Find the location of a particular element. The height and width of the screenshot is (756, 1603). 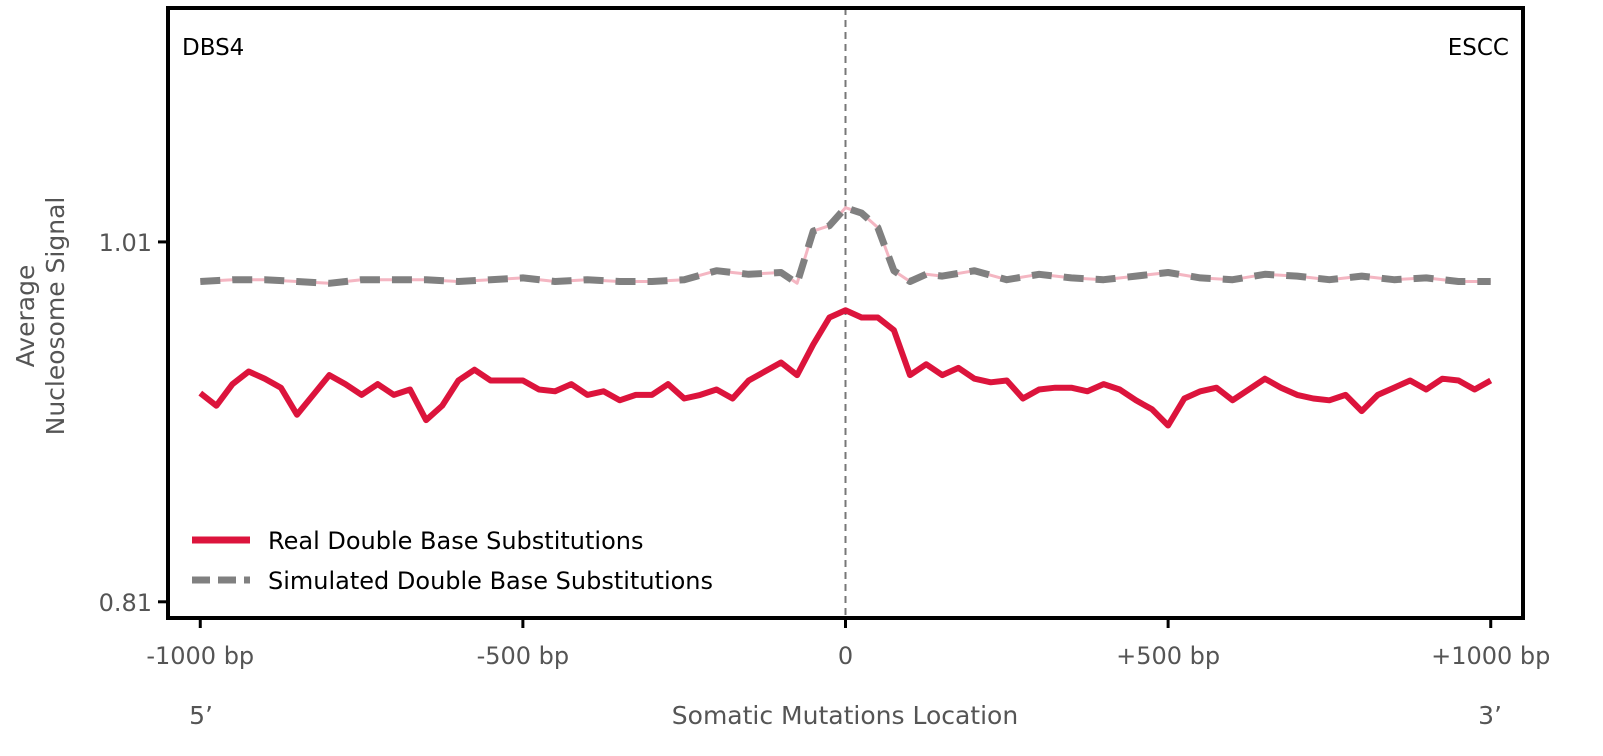

x-tick-label: +1000 bp is located at coordinates (1490, 656).